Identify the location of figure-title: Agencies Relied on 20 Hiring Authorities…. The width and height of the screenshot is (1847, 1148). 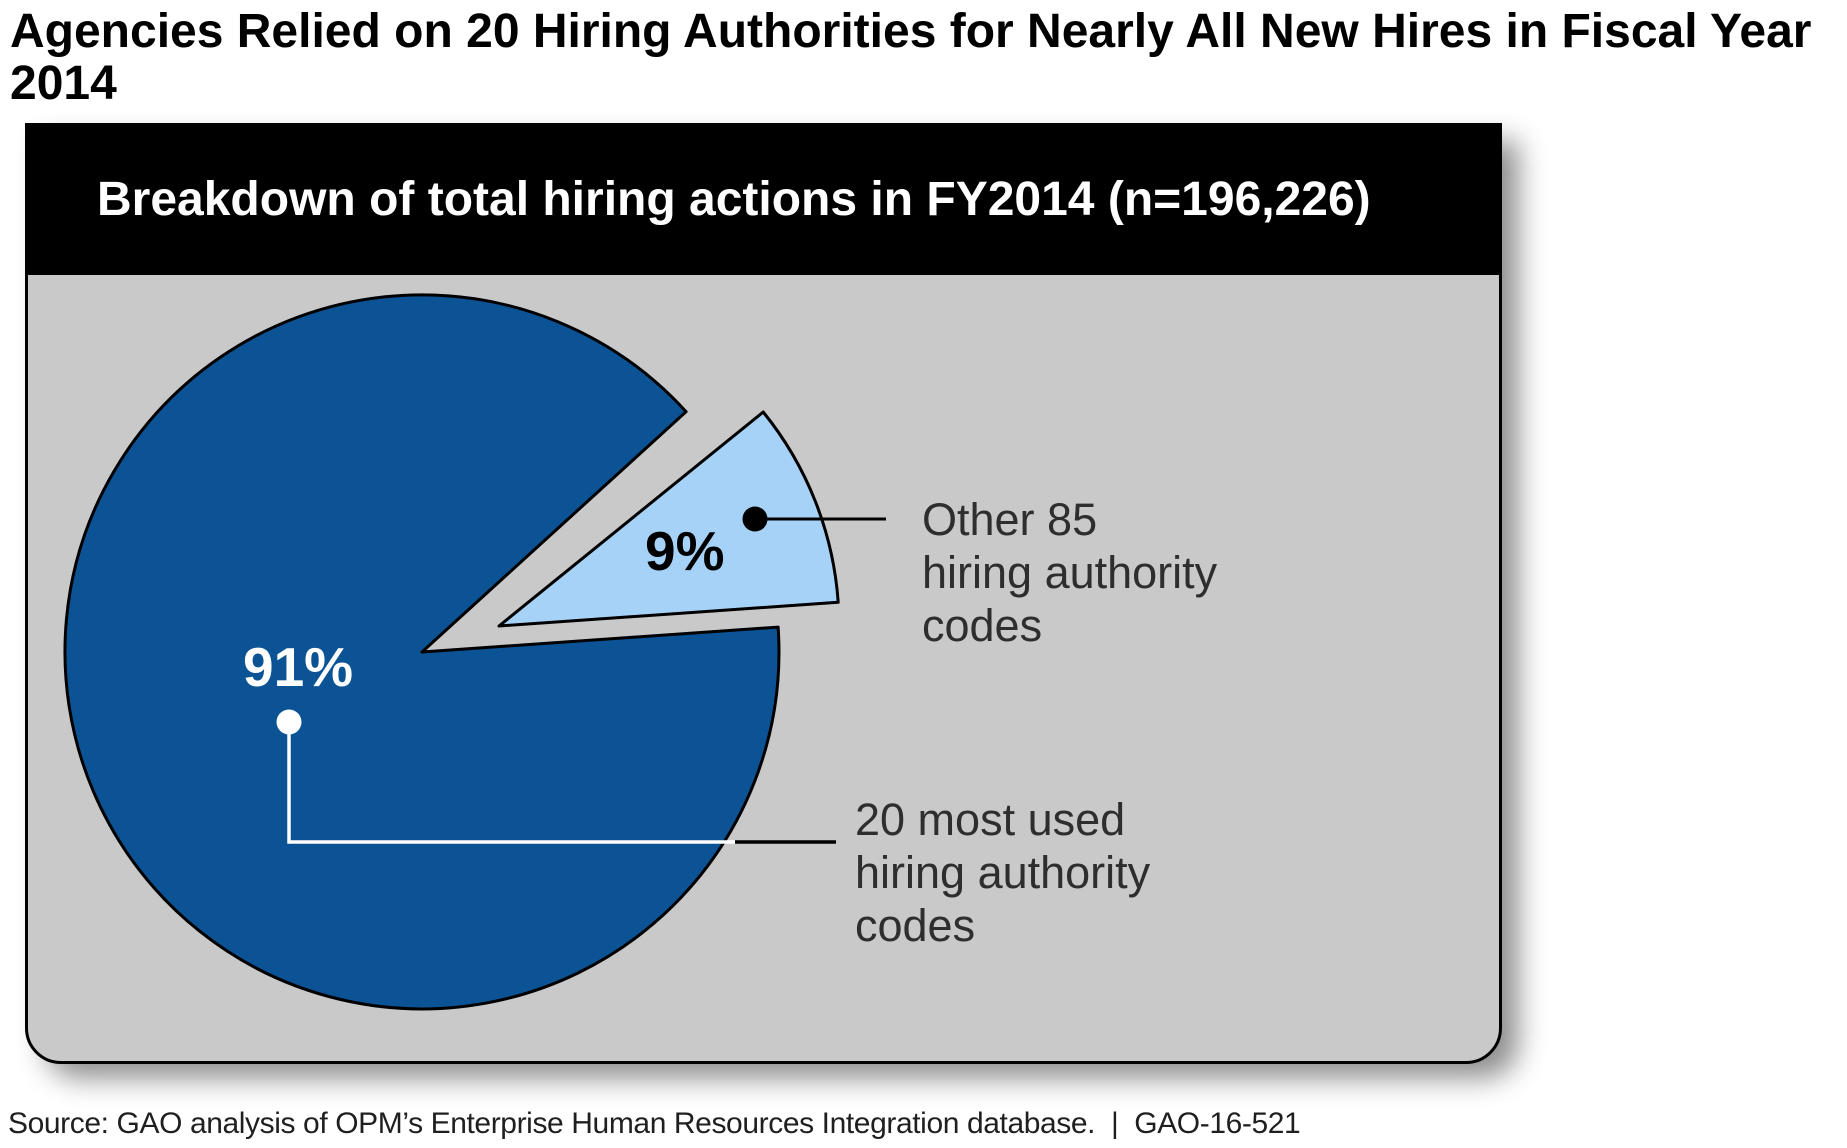
(911, 57).